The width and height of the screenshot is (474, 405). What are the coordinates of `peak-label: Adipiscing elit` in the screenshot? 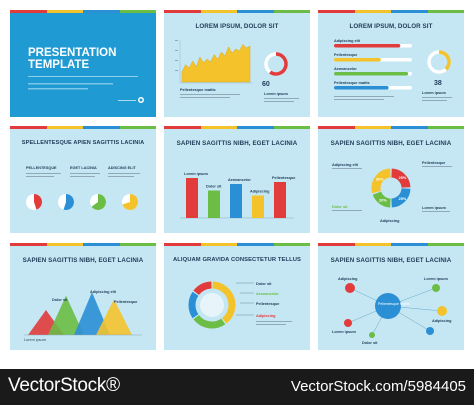 It's located at (103, 292).